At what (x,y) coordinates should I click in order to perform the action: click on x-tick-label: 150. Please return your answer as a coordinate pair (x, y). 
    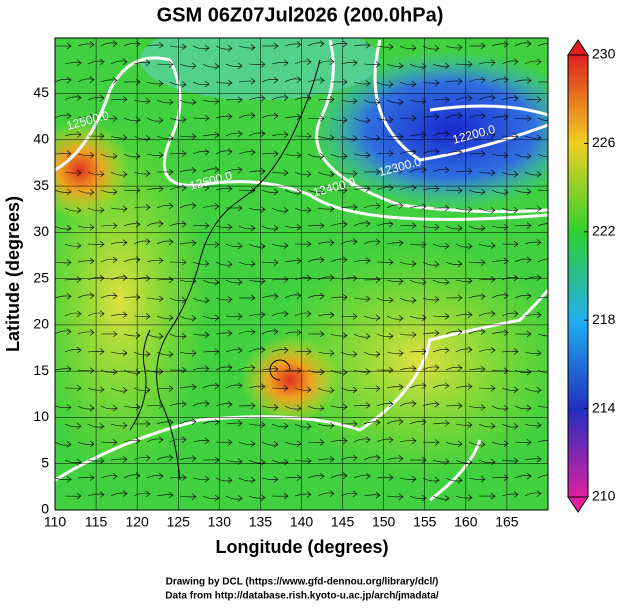
    Looking at the image, I should click on (384, 522).